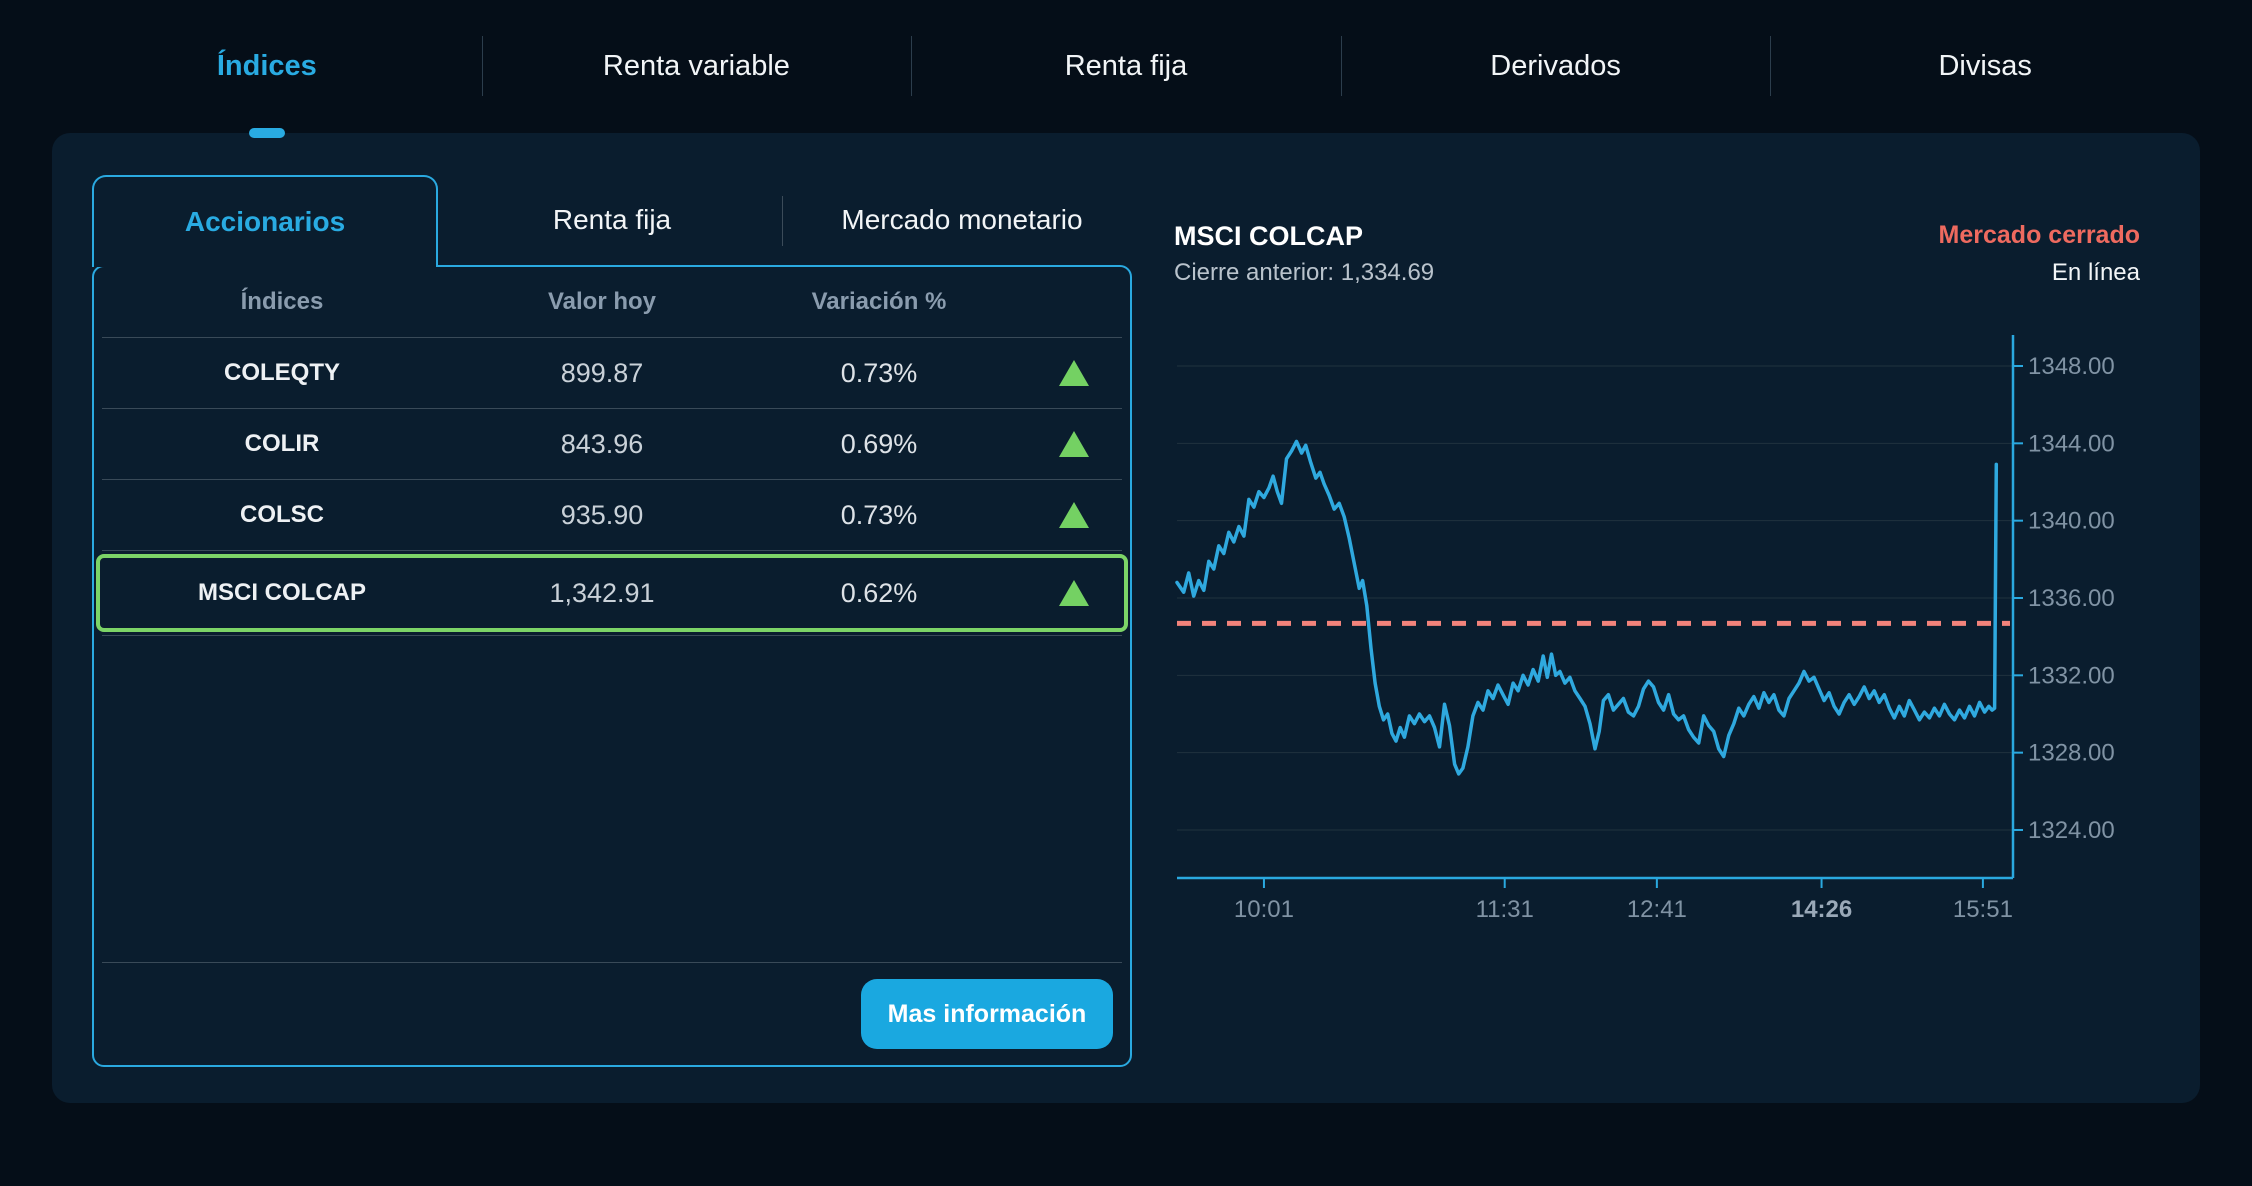 This screenshot has width=2252, height=1186. I want to click on nav-item-divisas: Divisas, so click(1985, 66).